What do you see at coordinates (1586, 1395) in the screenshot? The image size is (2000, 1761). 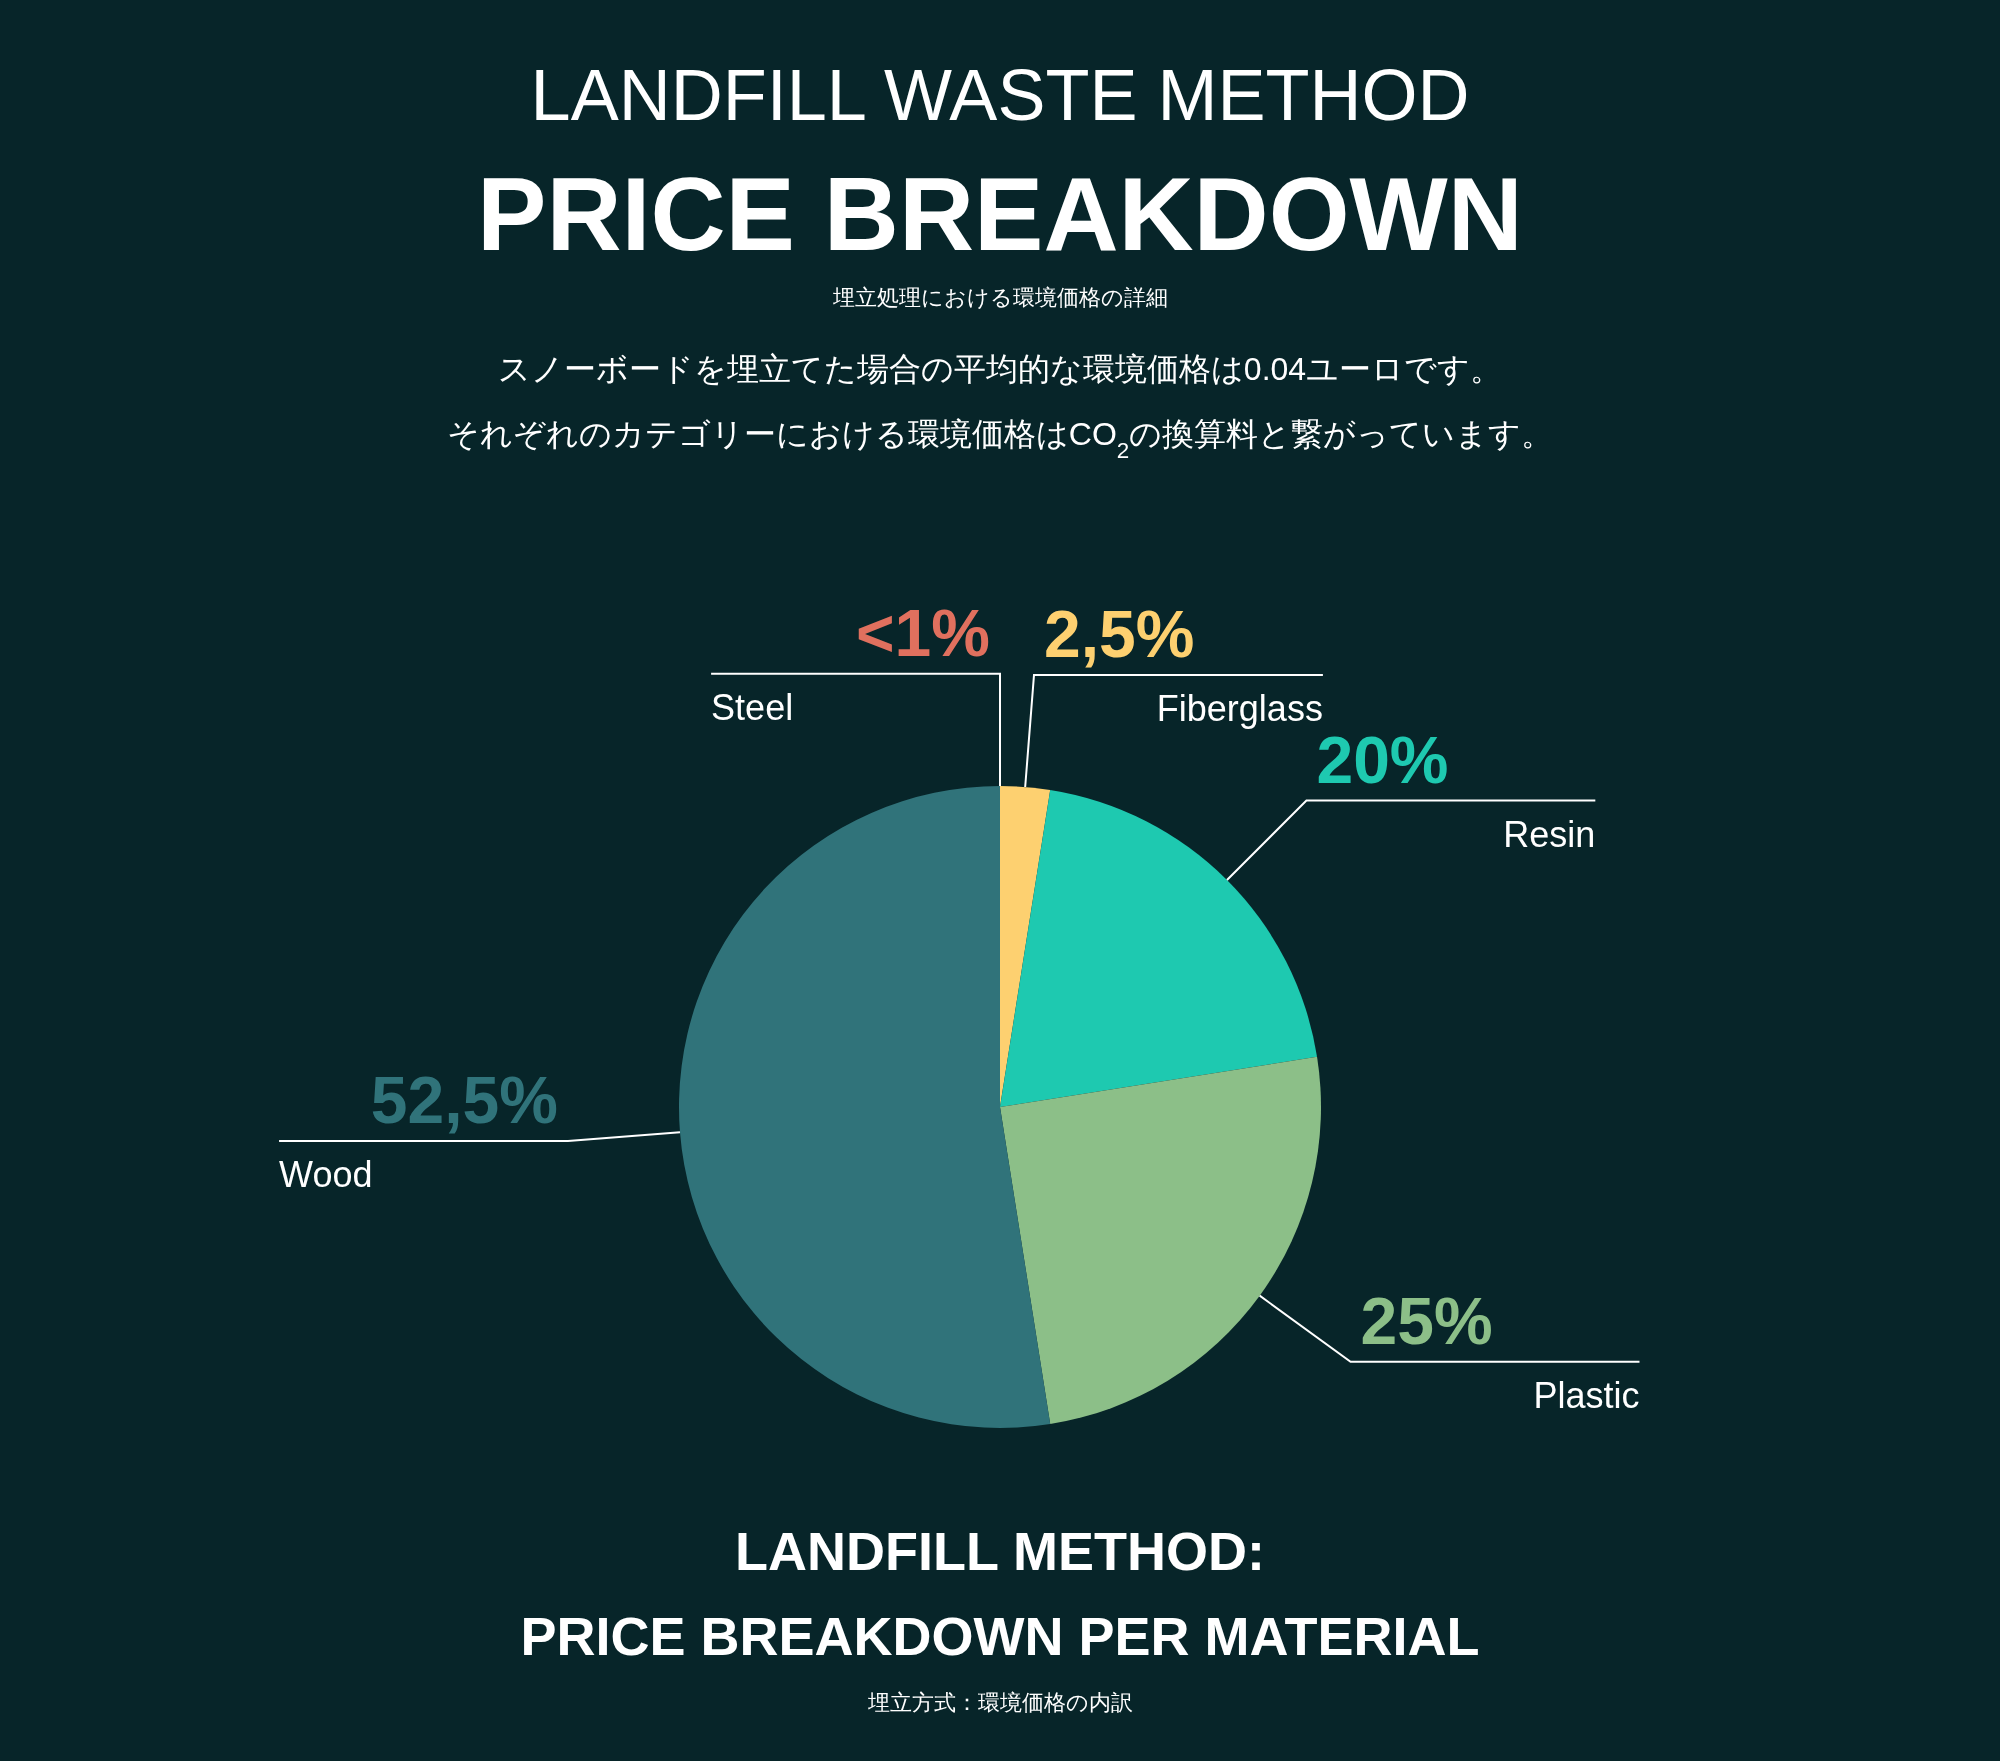 I see `slice-label: Plastic` at bounding box center [1586, 1395].